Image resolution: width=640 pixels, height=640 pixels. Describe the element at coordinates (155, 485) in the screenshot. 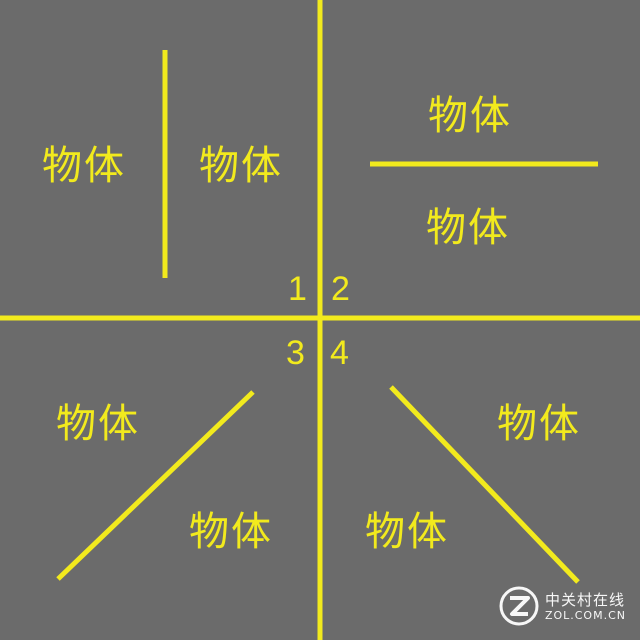

I see `q3-diagonal-divider` at that location.